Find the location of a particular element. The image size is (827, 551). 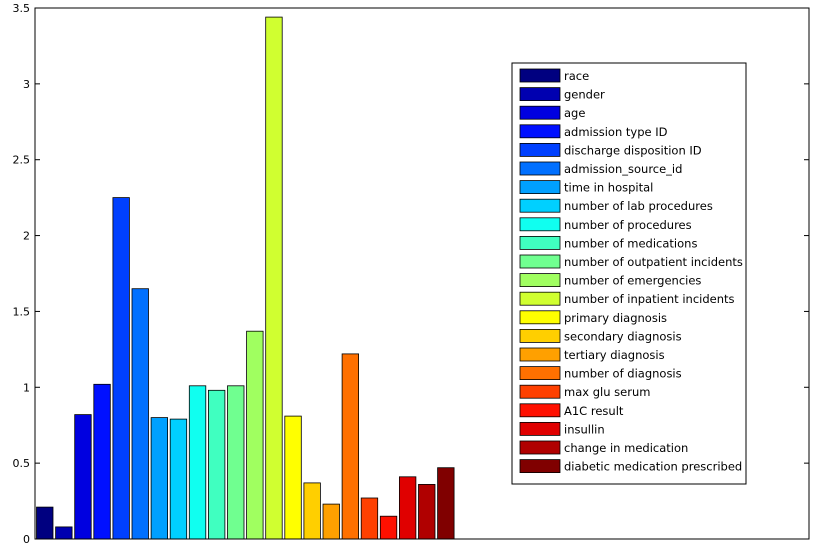

y-tick-label: 1.5 is located at coordinates (22, 311).